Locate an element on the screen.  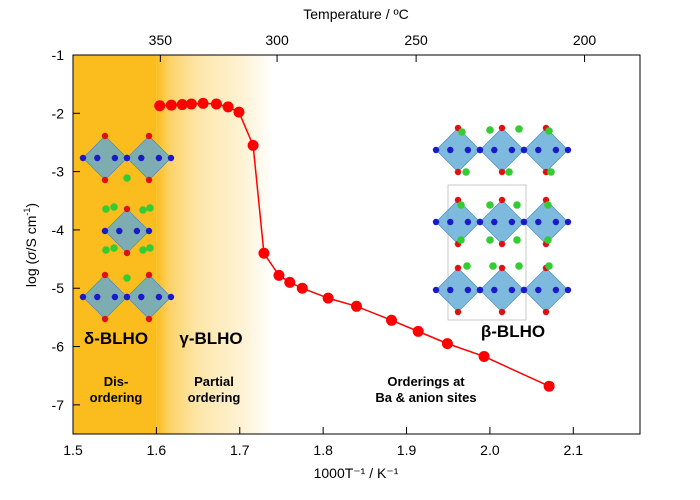
region-desc-ordering-1: Orderings at is located at coordinates (426, 381).